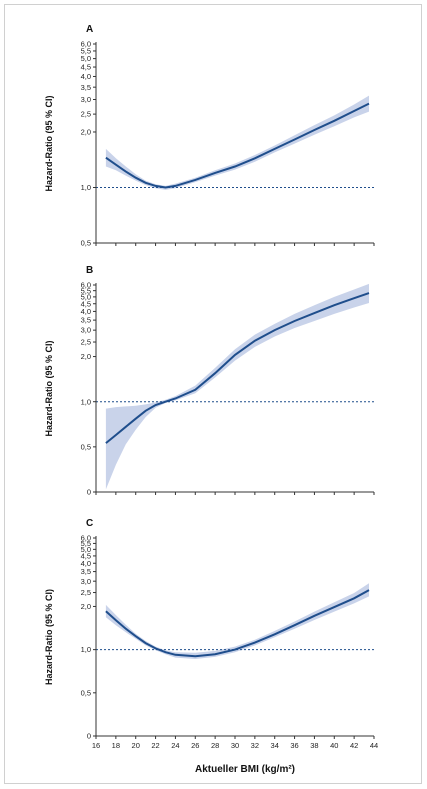 The image size is (427, 789). What do you see at coordinates (175, 745) in the screenshot?
I see `x-tick-label: 24` at bounding box center [175, 745].